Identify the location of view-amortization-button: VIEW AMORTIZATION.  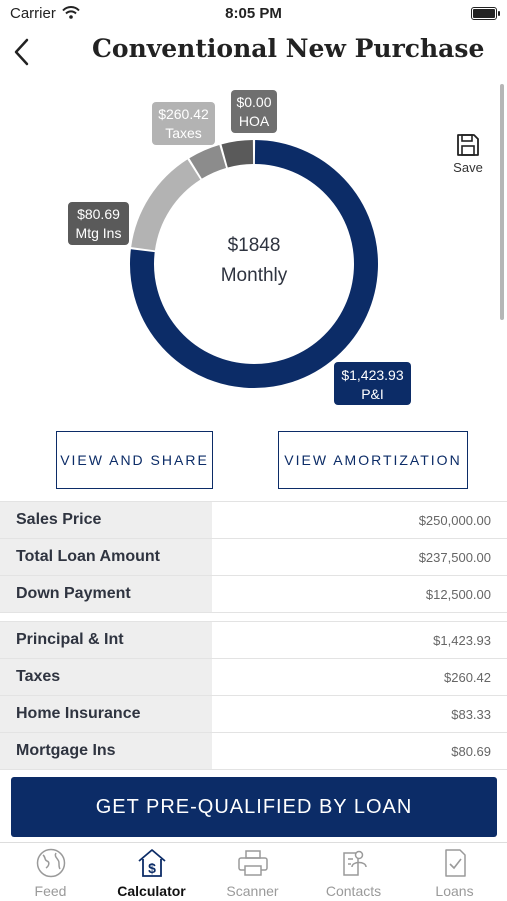
(373, 460).